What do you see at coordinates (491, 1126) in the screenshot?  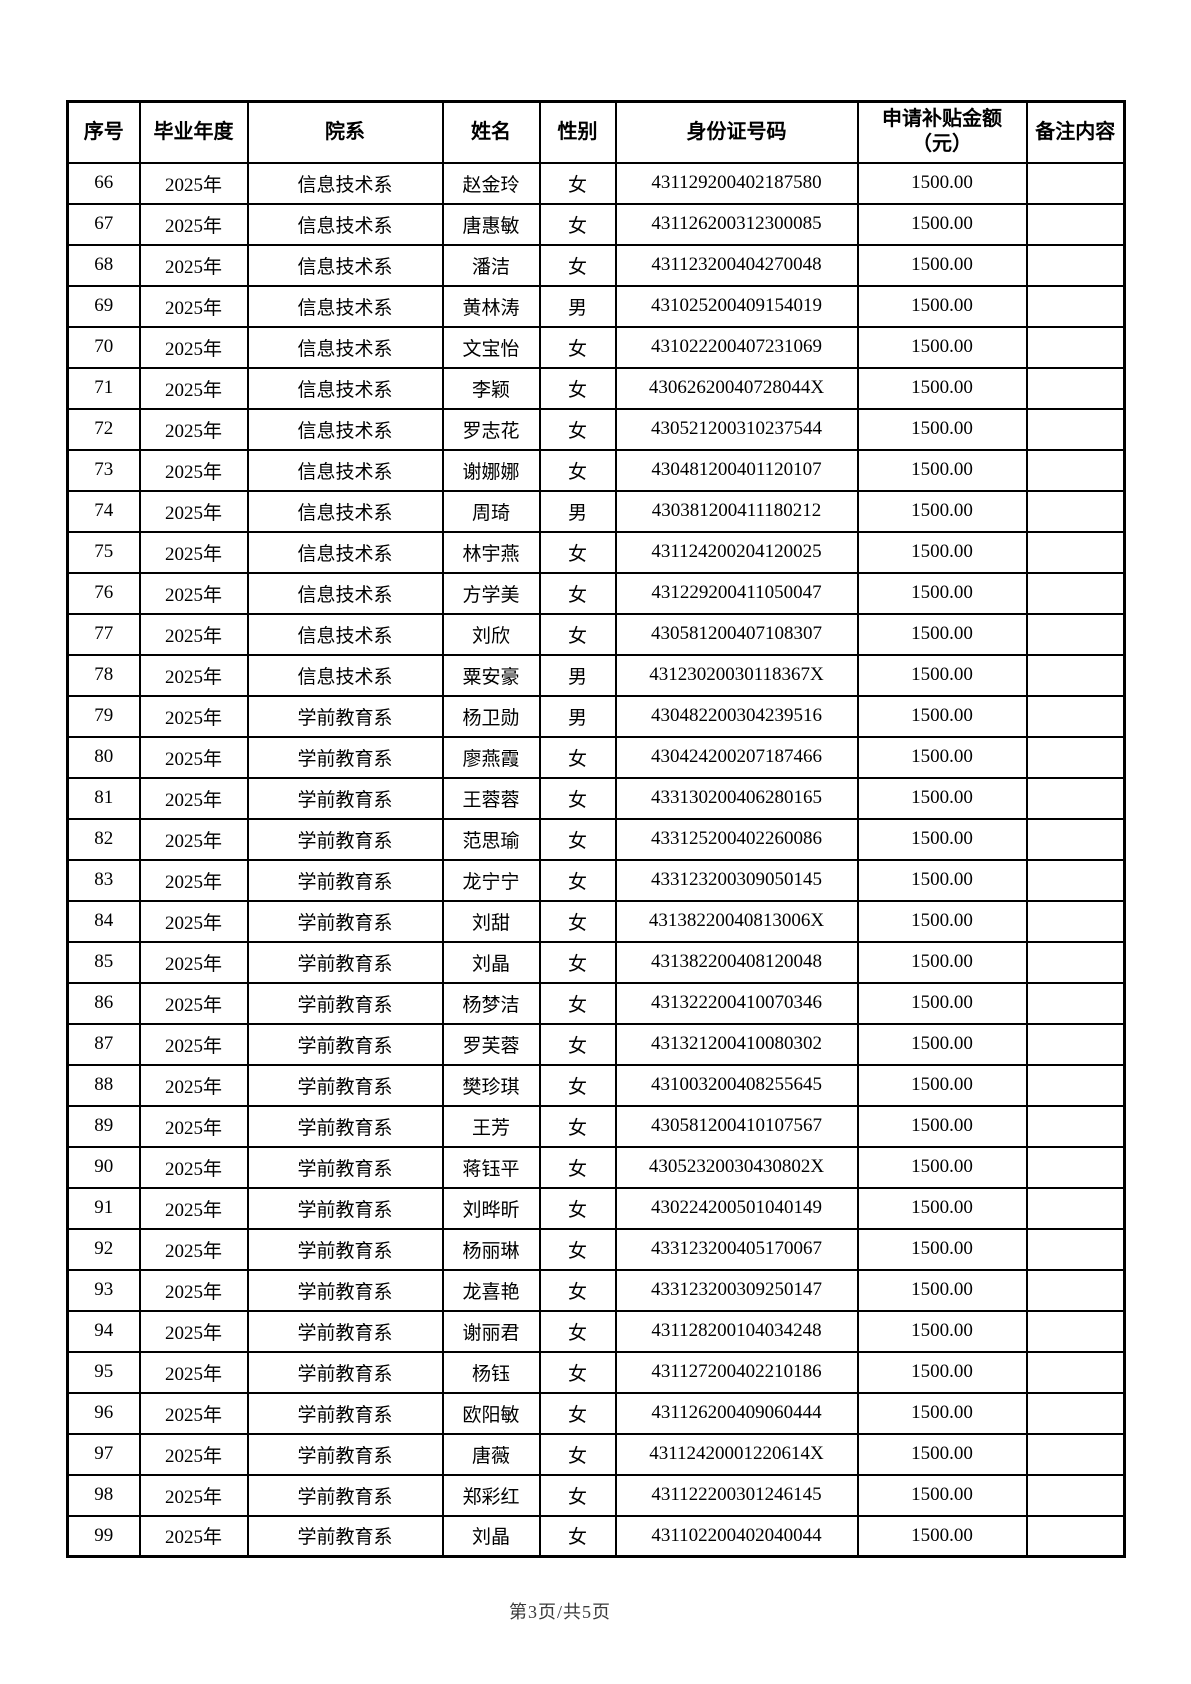 I see `cell-name: 王芳` at bounding box center [491, 1126].